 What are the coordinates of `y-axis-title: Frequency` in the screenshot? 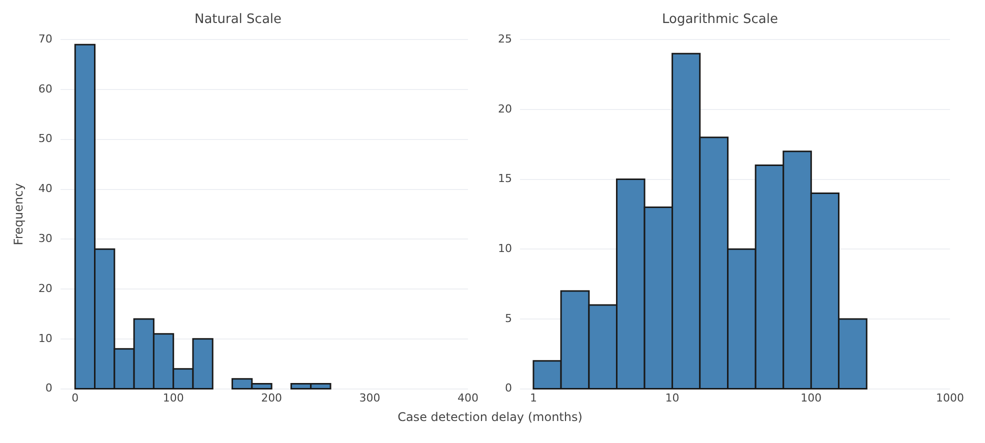 It's located at (18, 214).